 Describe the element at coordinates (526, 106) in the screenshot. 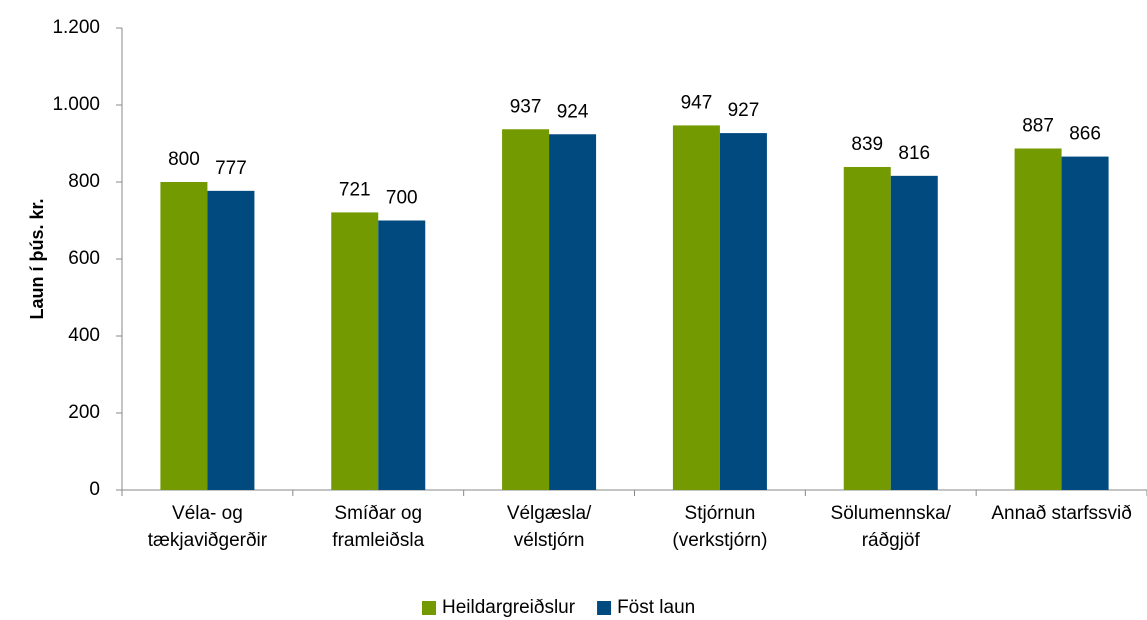

I see `value-label: 937` at that location.